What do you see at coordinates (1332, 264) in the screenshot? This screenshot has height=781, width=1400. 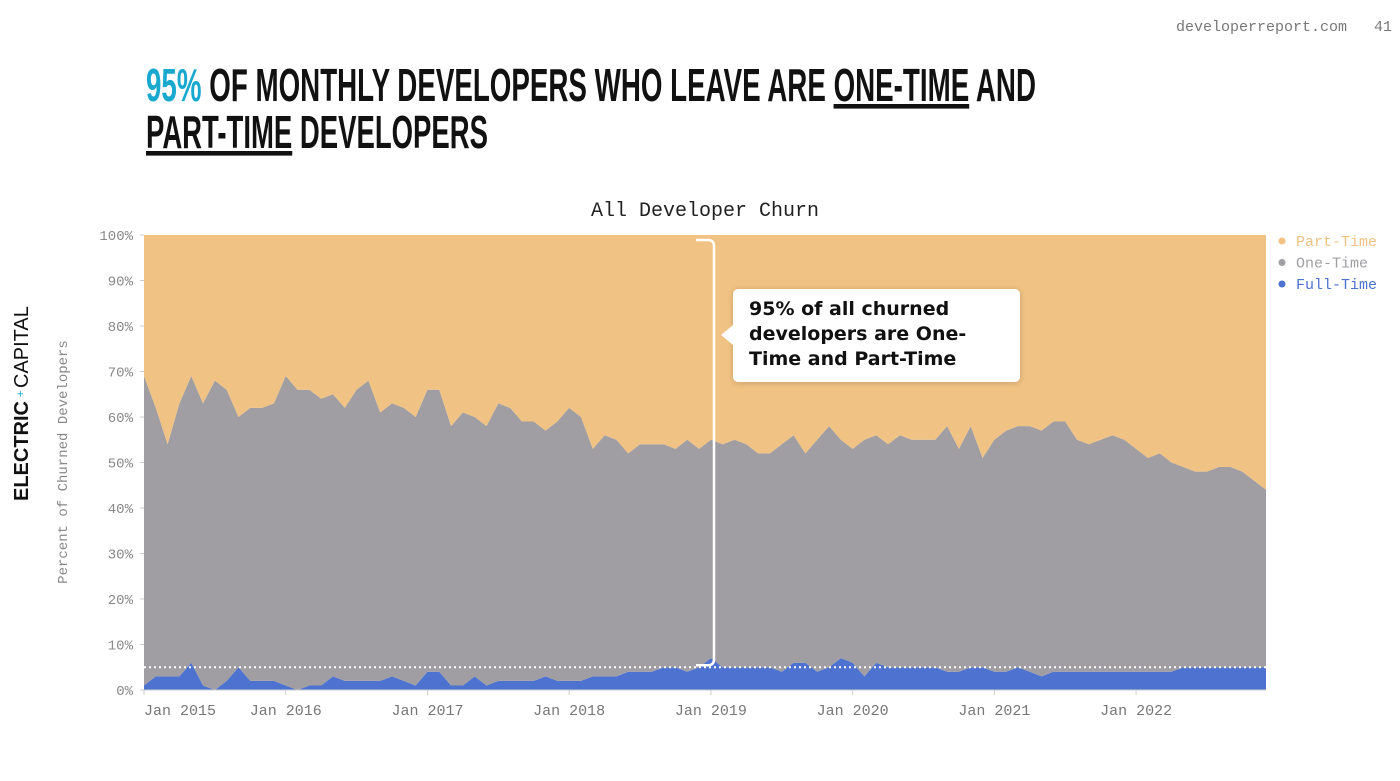 I see `legend-label: One-Time` at bounding box center [1332, 264].